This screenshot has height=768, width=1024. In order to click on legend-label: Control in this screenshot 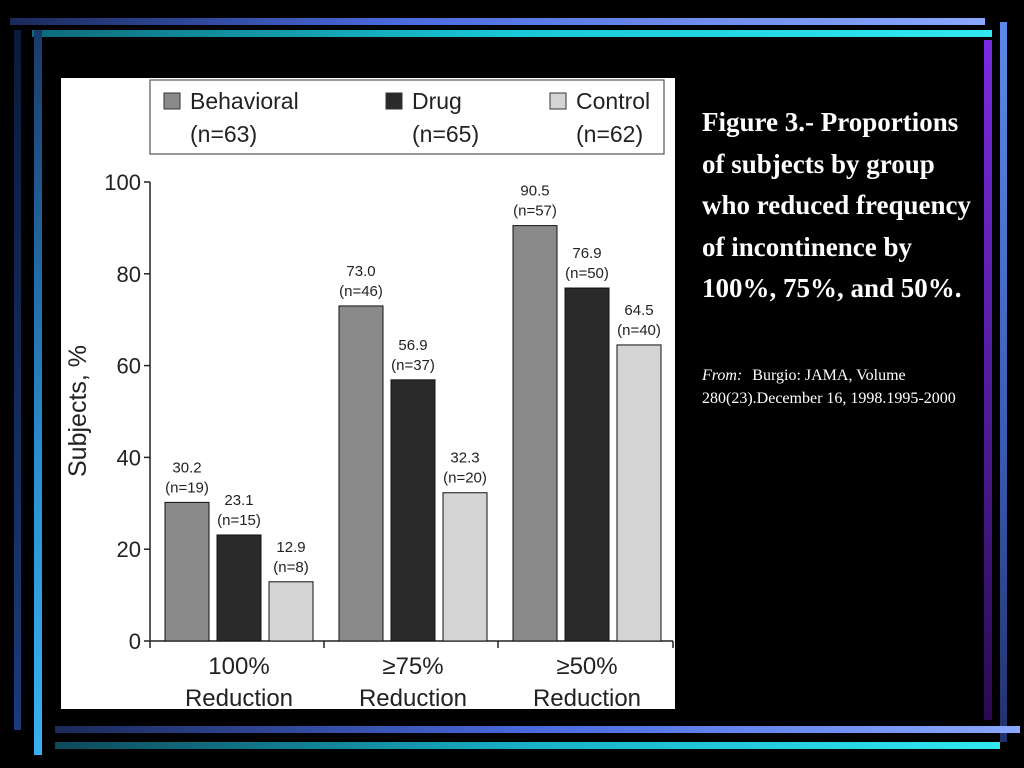, I will do `click(613, 101)`.